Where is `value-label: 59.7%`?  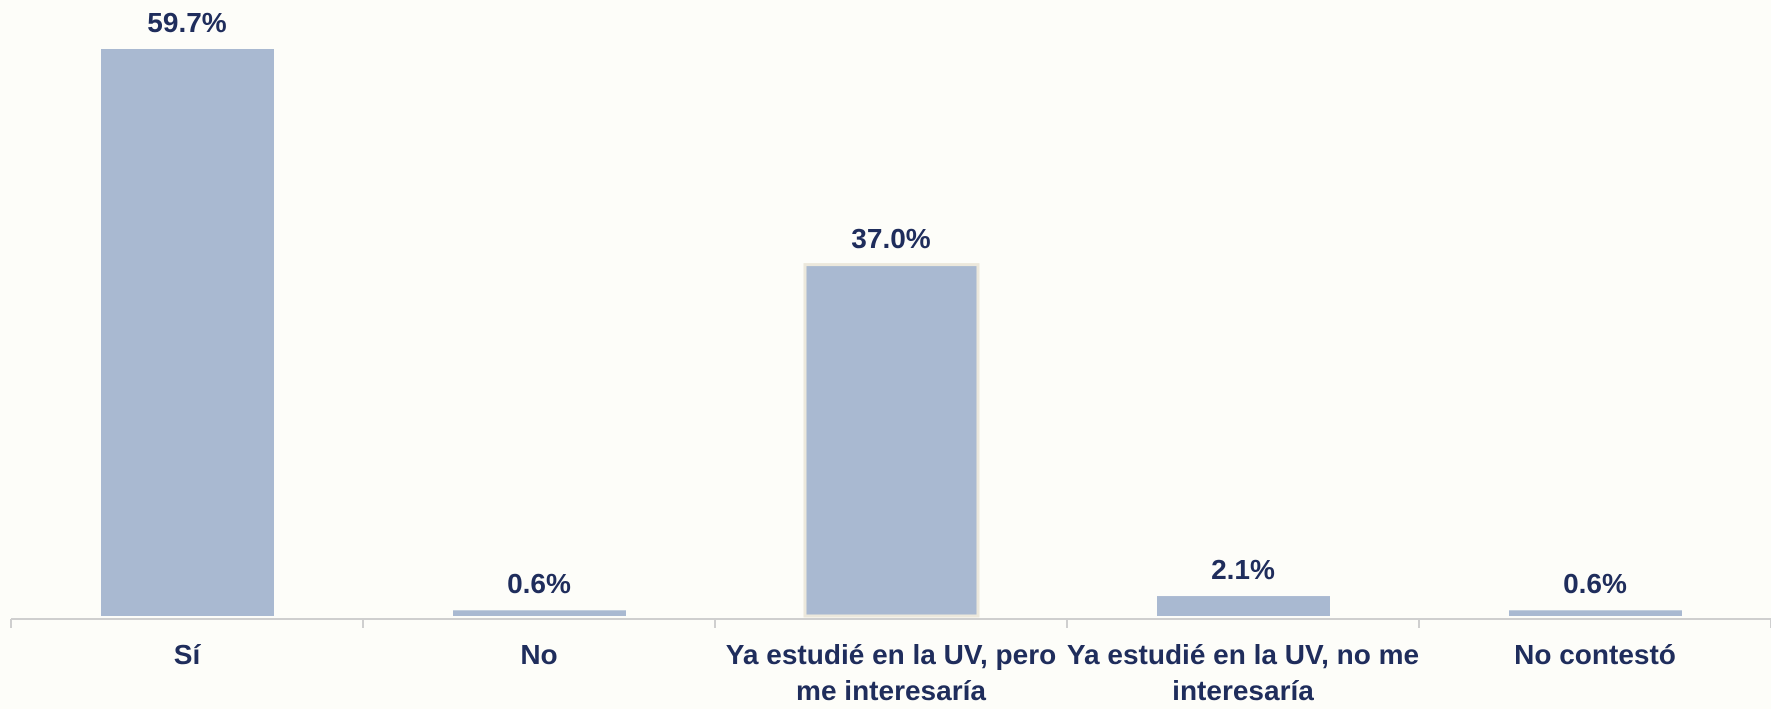
value-label: 59.7% is located at coordinates (187, 22).